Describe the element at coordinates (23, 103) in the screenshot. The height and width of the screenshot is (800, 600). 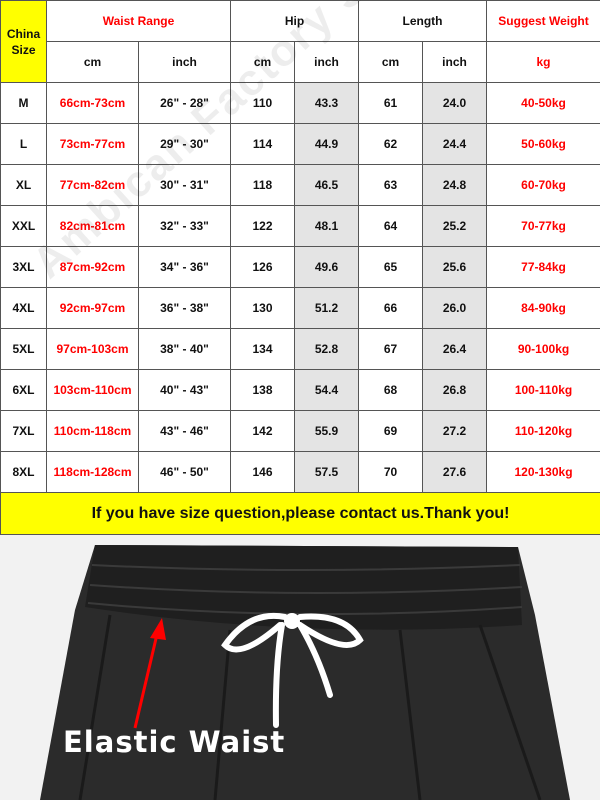
I see `size-cell: M` at that location.